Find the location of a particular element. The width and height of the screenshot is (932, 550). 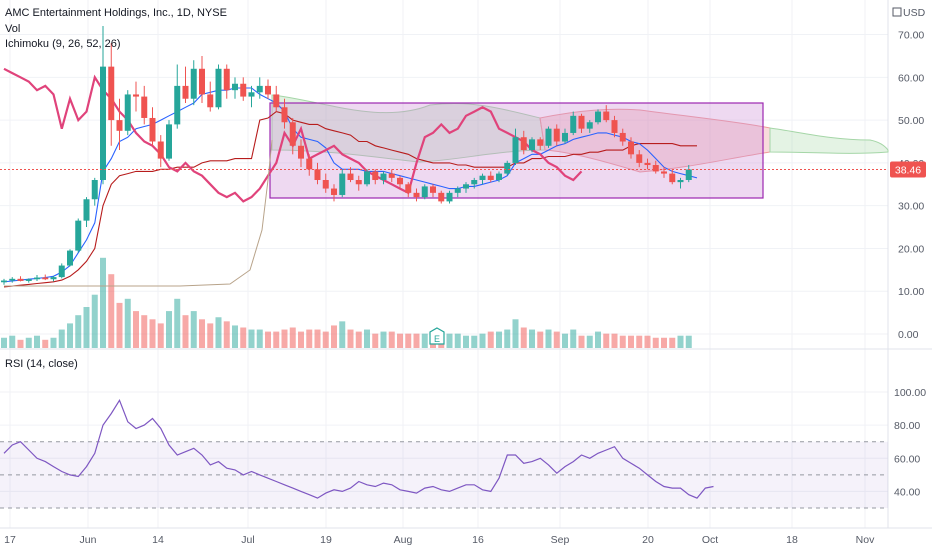

rsi-line is located at coordinates (358, 448).